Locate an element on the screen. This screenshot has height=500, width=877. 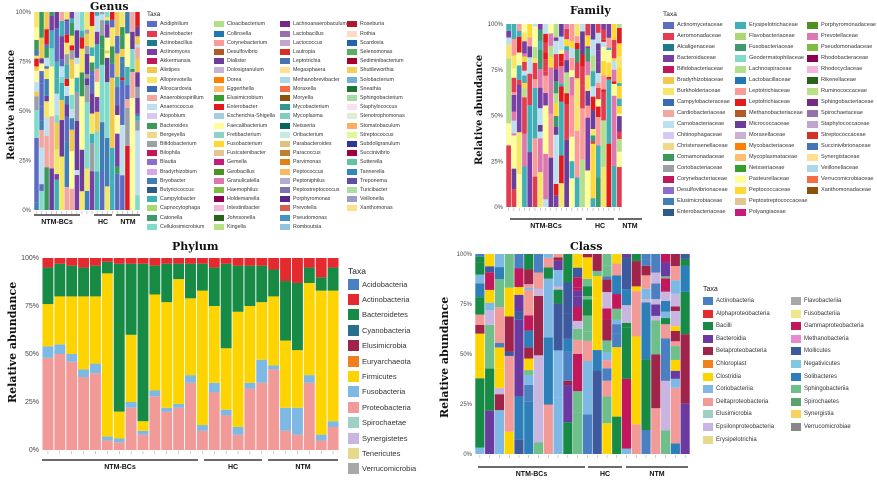
legend-label: Erysipelotrichia is located at coordinates (736, 439).